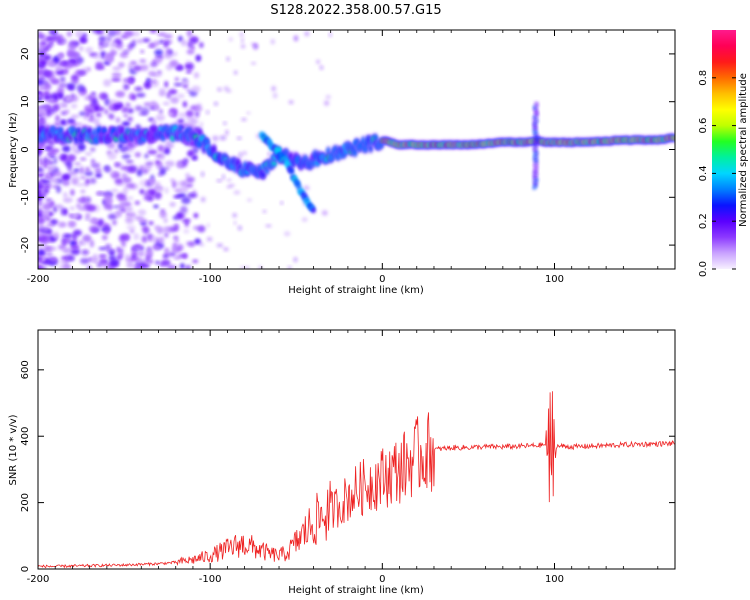 This screenshot has width=750, height=600. What do you see at coordinates (743, 150) in the screenshot?
I see `colorbar-label: Normalized spectral amplitude` at bounding box center [743, 150].